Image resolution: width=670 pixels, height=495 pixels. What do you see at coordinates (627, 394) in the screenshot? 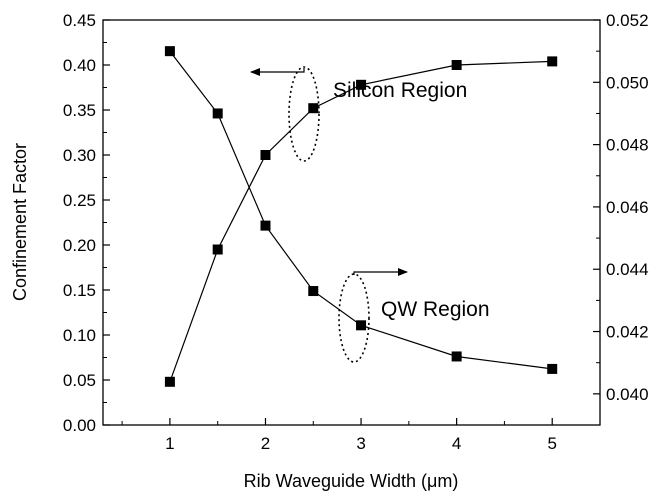
I see `right-y-tick-label: 0.040` at bounding box center [627, 394].